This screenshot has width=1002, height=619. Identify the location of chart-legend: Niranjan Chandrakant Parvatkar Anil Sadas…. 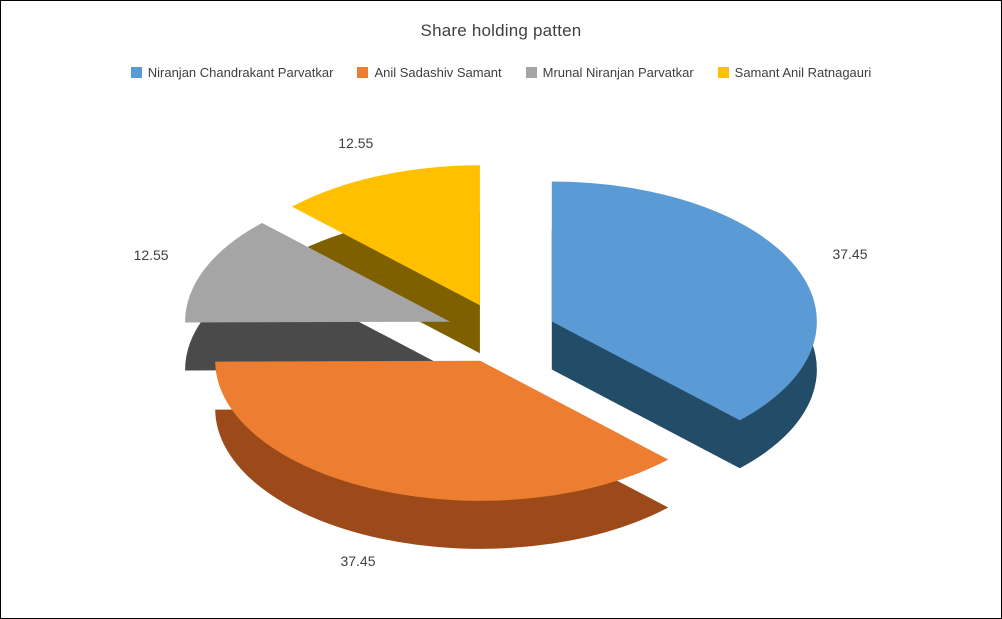
(501, 72).